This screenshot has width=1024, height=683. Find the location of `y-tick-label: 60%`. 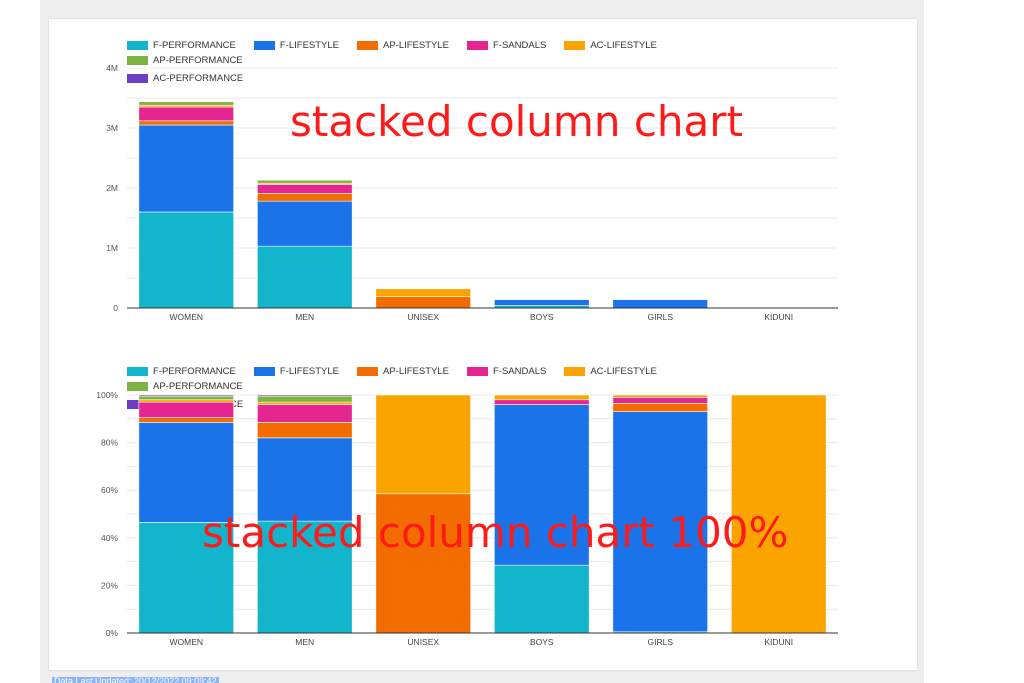

y-tick-label: 60% is located at coordinates (109, 490).